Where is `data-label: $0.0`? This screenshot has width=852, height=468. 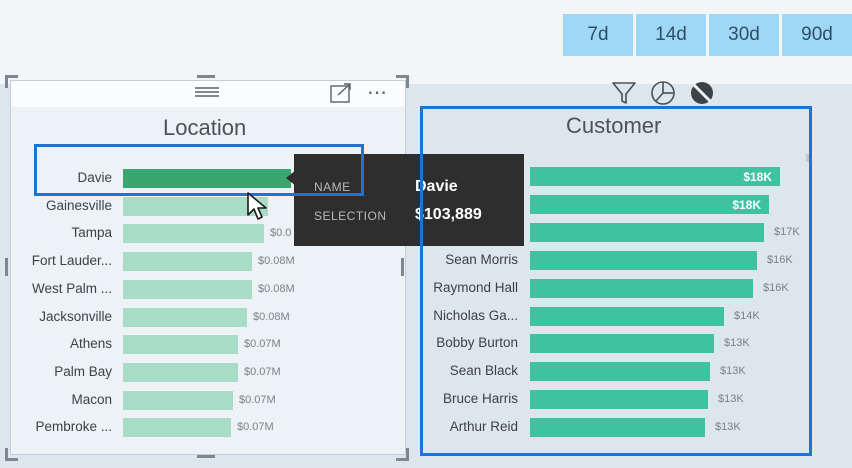 data-label: $0.0 is located at coordinates (281, 233).